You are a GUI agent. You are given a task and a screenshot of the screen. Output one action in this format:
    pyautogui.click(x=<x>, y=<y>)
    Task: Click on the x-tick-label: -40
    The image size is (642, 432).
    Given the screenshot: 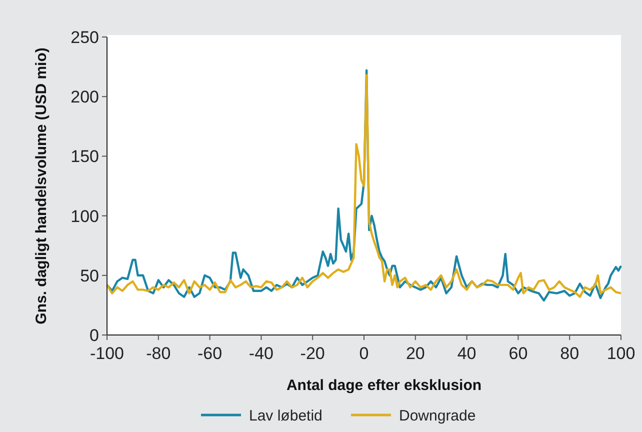 What is the action you would take?
    pyautogui.click(x=261, y=353)
    